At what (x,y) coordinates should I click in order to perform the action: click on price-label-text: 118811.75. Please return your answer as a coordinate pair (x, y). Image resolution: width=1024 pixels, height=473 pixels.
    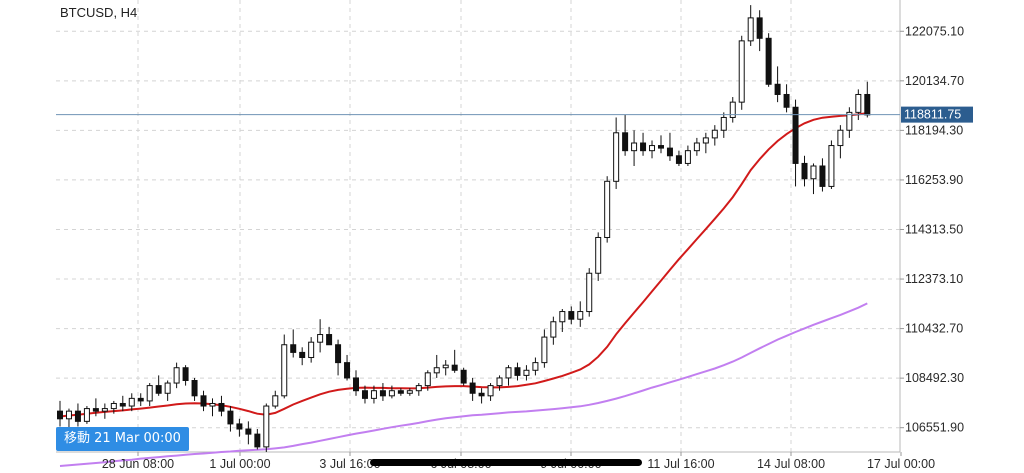
    Looking at the image, I should click on (932, 115).